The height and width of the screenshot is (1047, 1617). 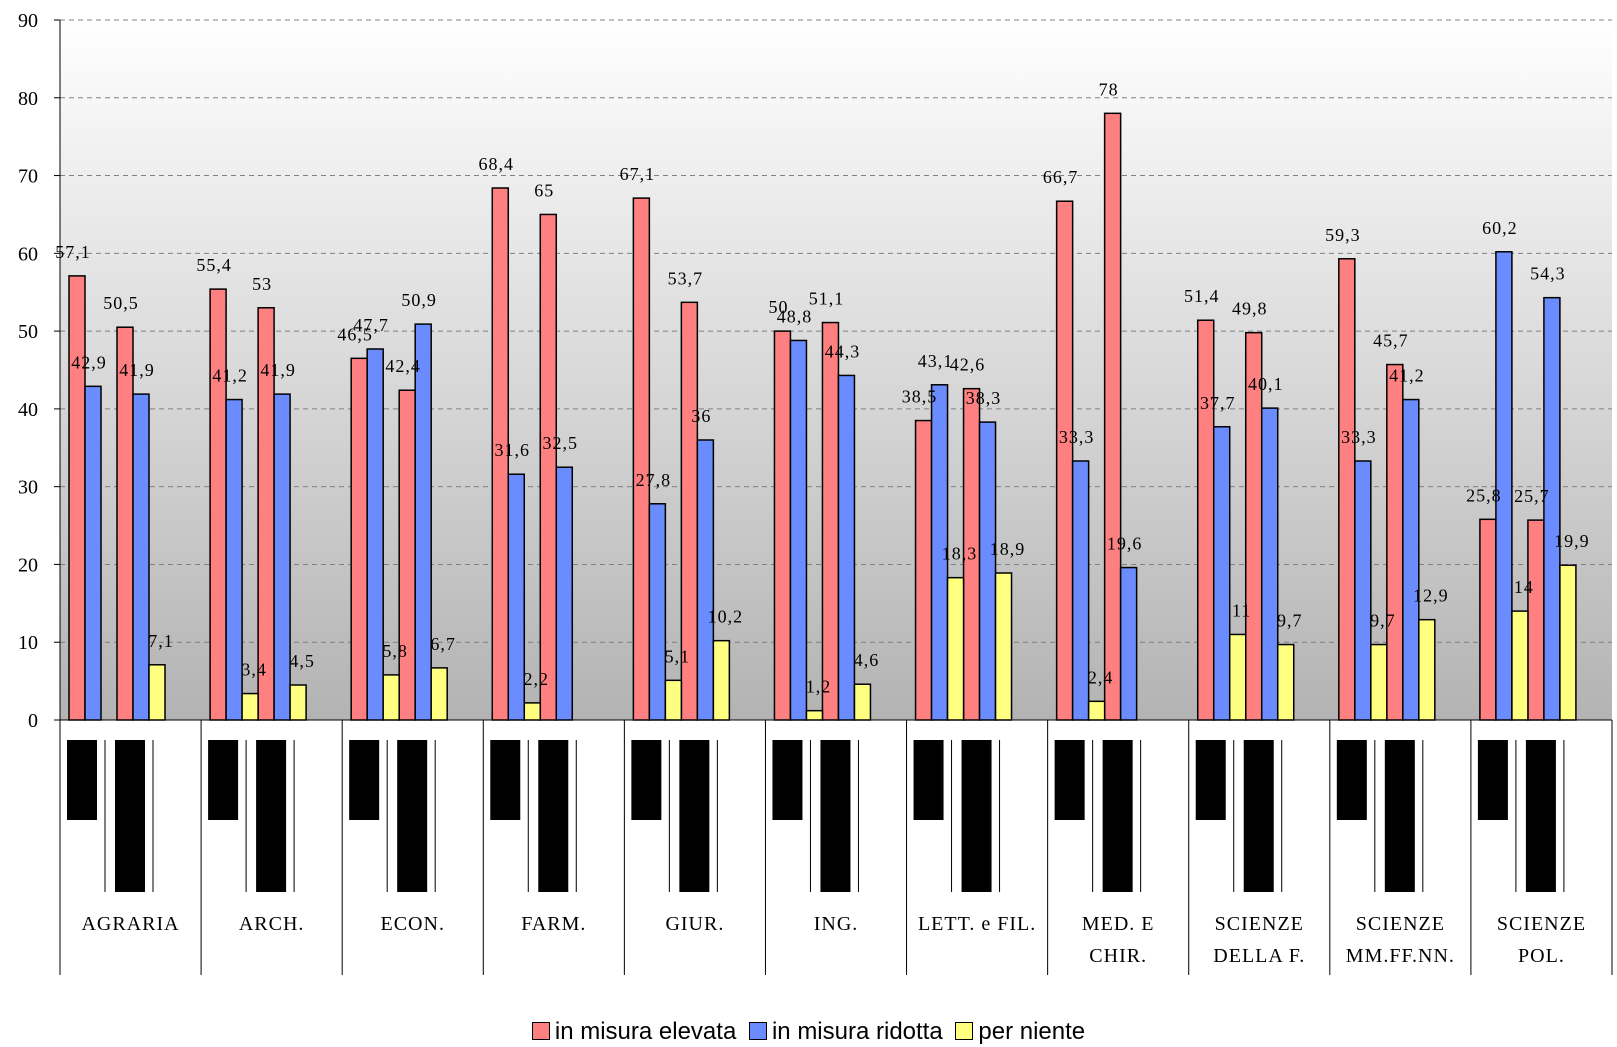 I want to click on data-label: 42,4, so click(x=403, y=366).